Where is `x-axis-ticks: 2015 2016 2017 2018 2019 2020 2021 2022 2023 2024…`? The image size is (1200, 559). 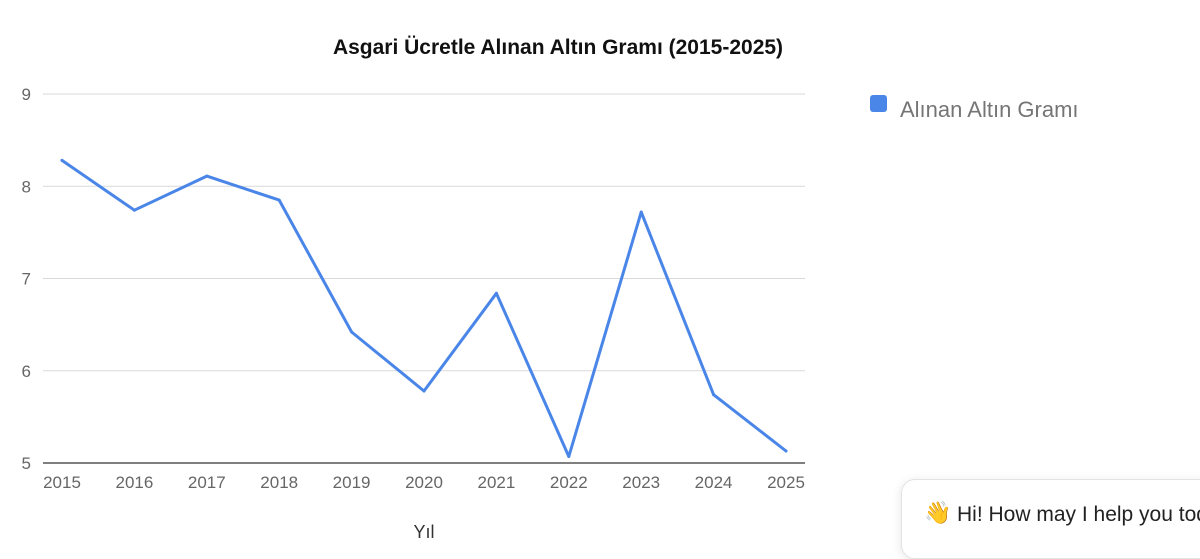 x-axis-ticks: 2015 2016 2017 2018 2019 2020 2021 2022 2023 2024… is located at coordinates (424, 482).